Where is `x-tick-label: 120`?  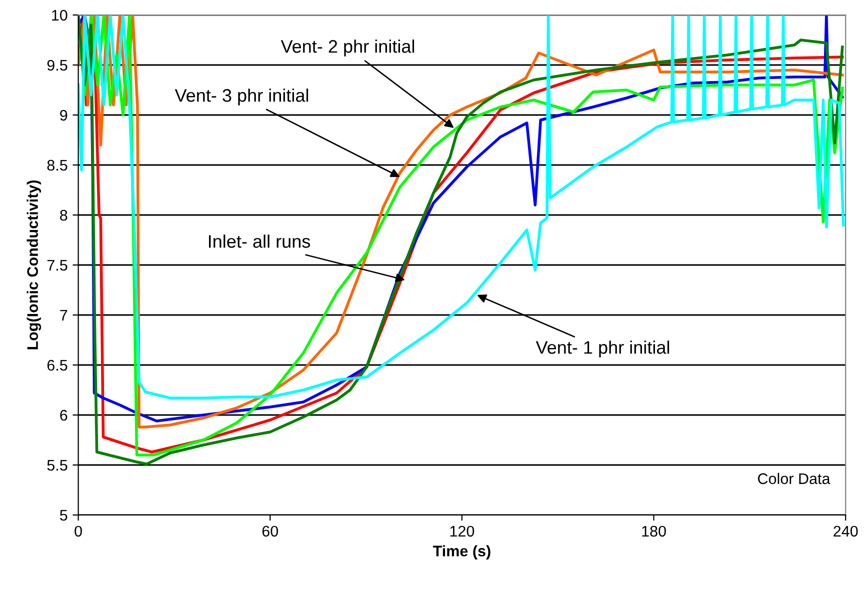 x-tick-label: 120 is located at coordinates (462, 531).